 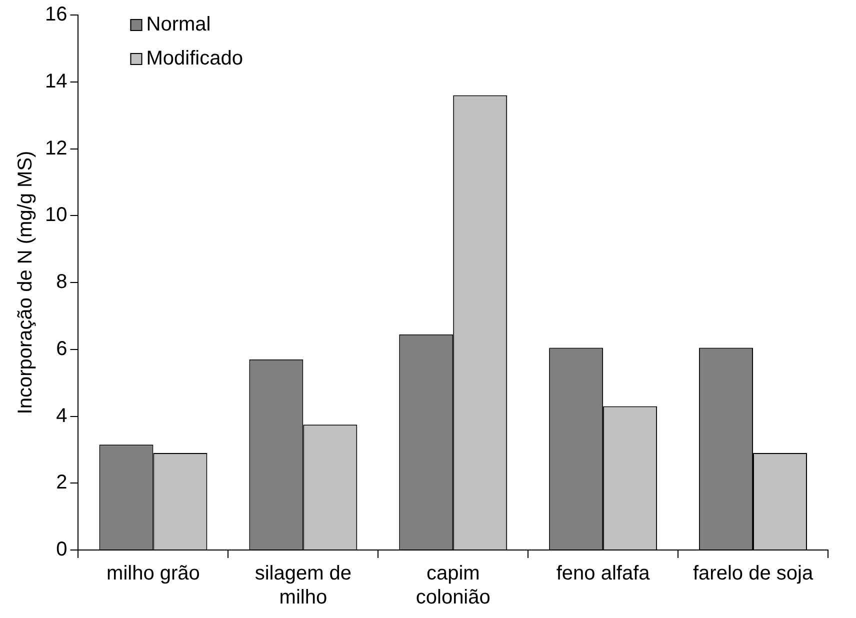 What do you see at coordinates (62, 483) in the screenshot?
I see `y-tick-label: 2` at bounding box center [62, 483].